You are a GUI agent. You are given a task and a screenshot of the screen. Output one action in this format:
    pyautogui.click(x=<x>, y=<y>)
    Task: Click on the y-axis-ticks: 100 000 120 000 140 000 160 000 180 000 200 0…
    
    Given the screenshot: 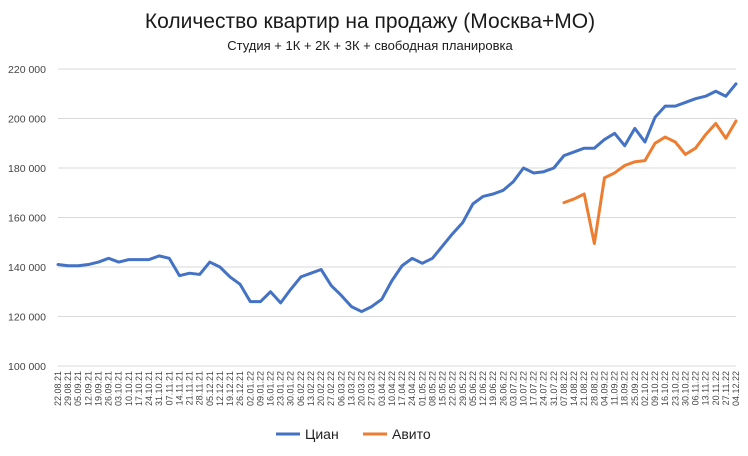 What is the action you would take?
    pyautogui.click(x=27, y=218)
    